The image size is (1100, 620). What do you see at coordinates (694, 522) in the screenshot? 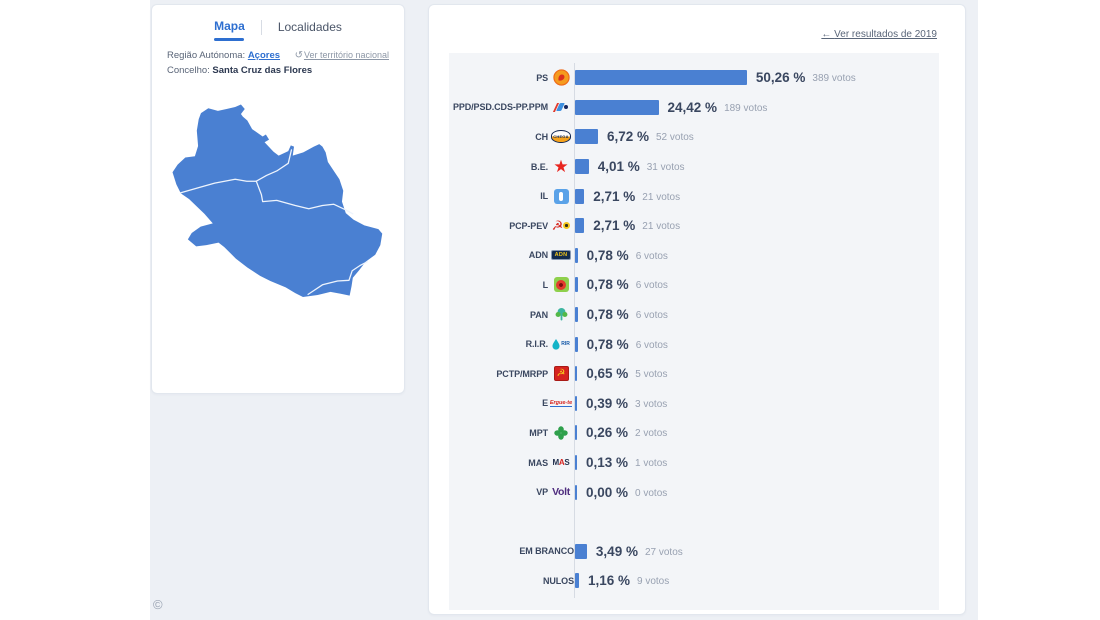
I see `chart-gap` at bounding box center [694, 522].